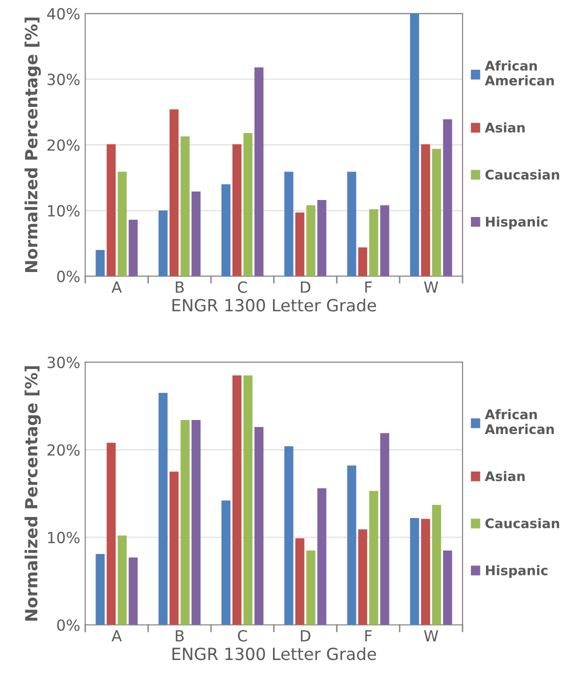 The height and width of the screenshot is (677, 576). What do you see at coordinates (63, 14) in the screenshot?
I see `y-tick-label: 40%` at bounding box center [63, 14].